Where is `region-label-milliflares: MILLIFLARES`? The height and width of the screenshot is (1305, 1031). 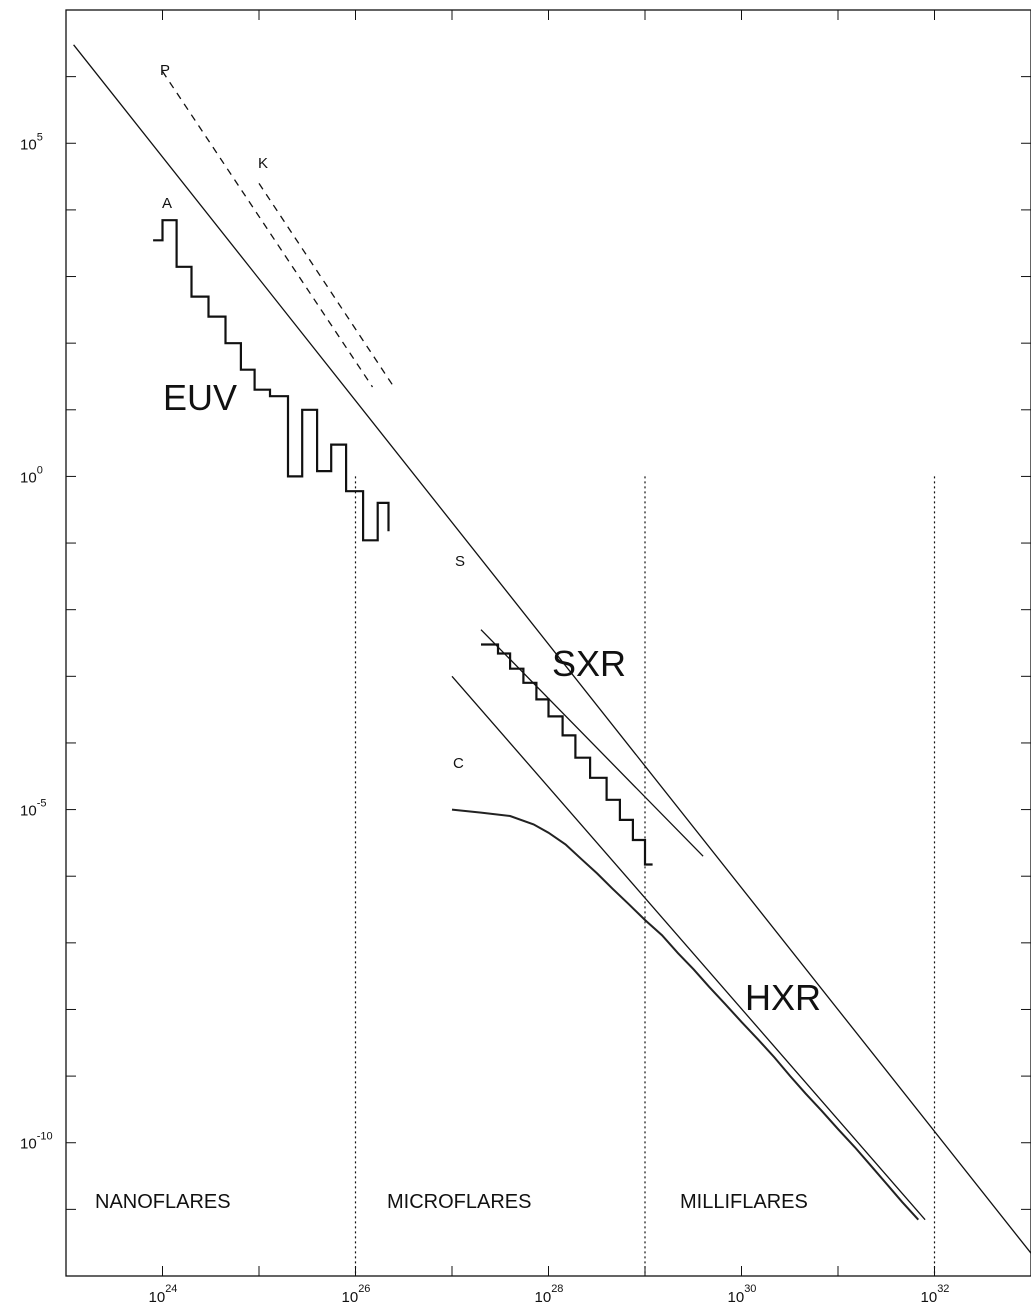 region-label-milliflares: MILLIFLARES is located at coordinates (744, 1202).